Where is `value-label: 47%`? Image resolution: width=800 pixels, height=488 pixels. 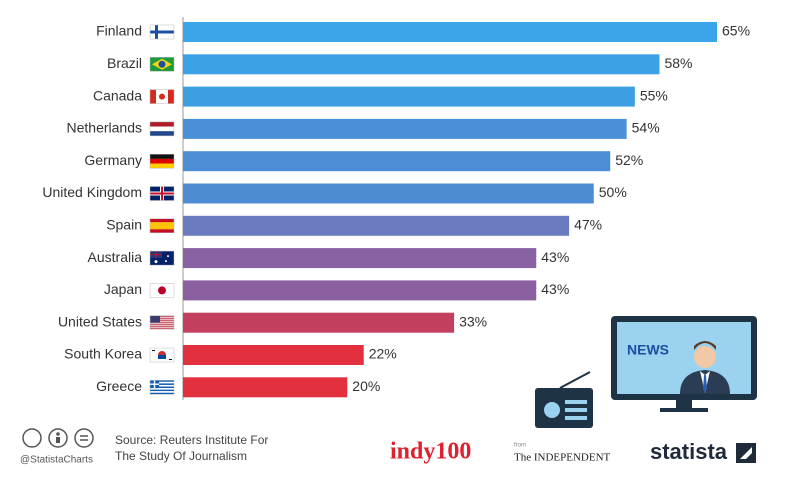
value-label: 47% is located at coordinates (588, 225).